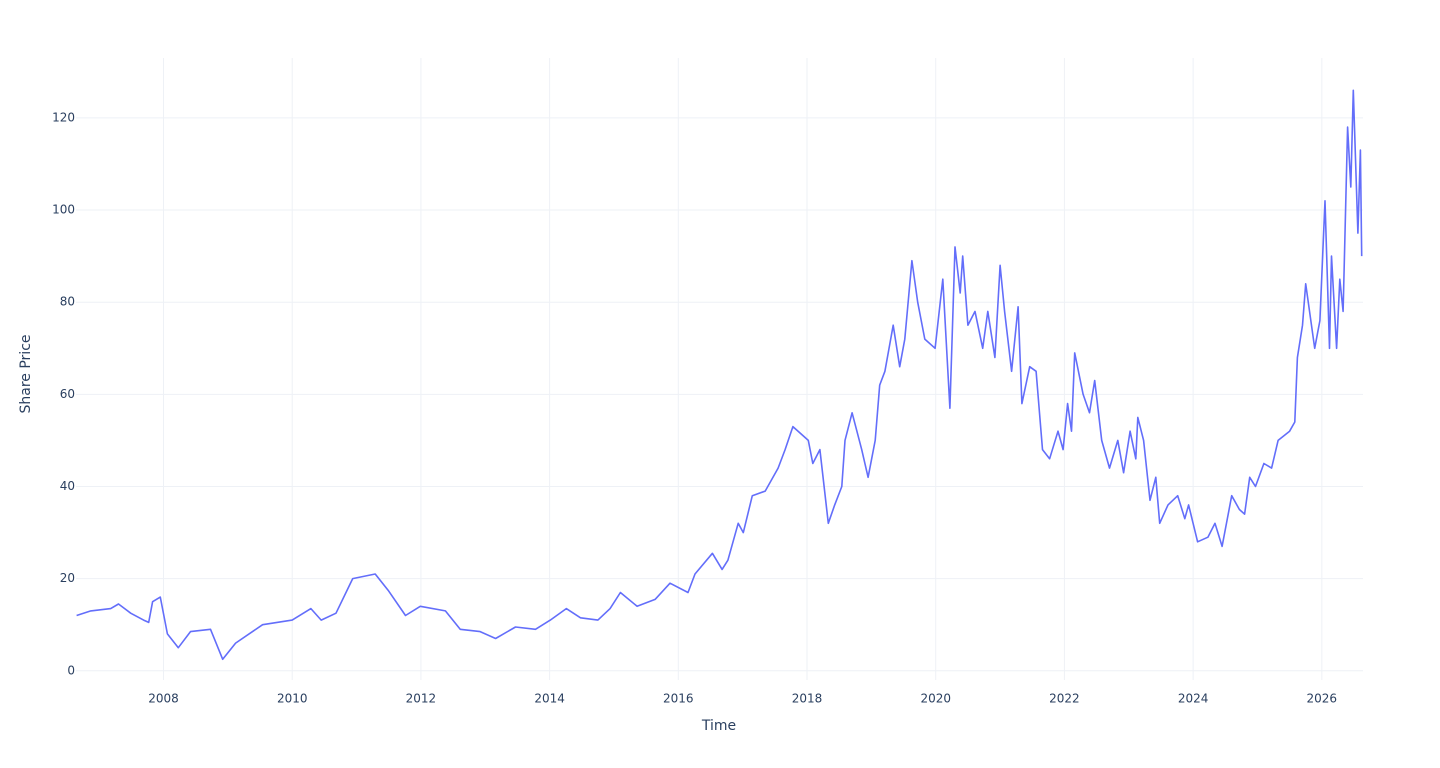 The height and width of the screenshot is (768, 1440). I want to click on y-tick-label: 120, so click(63, 117).